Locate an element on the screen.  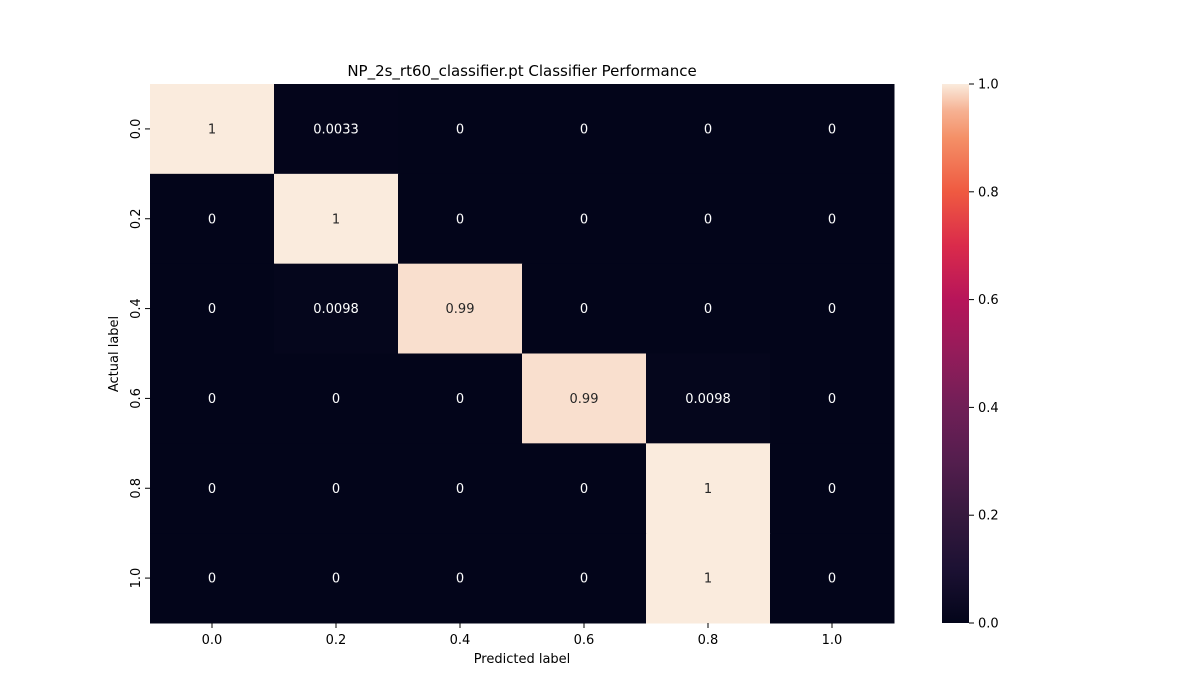
y-tick-label: 1.0 is located at coordinates (136, 578).